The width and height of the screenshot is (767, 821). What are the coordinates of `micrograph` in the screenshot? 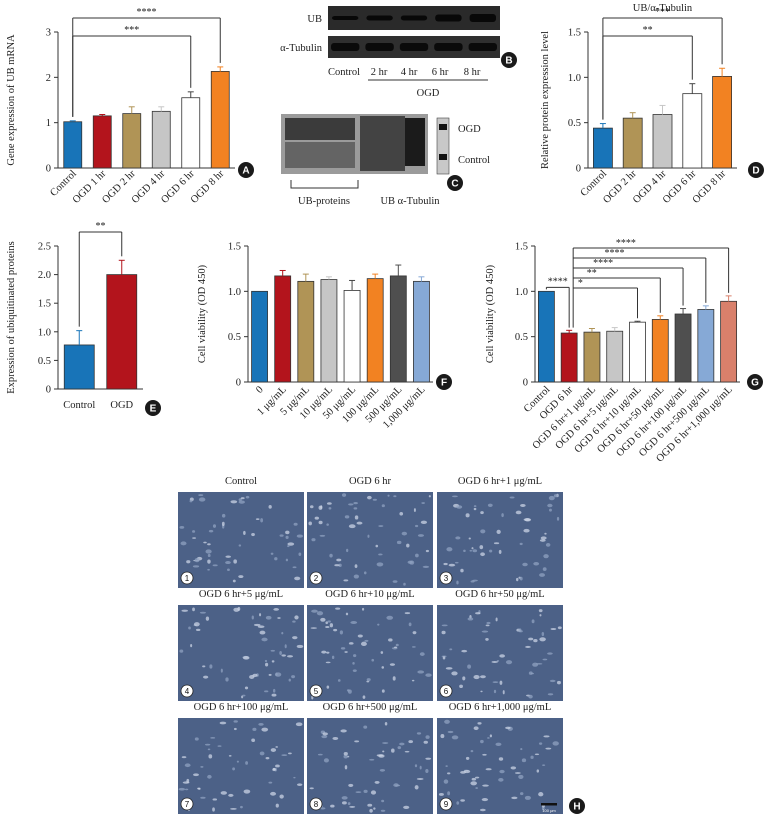 It's located at (500, 766).